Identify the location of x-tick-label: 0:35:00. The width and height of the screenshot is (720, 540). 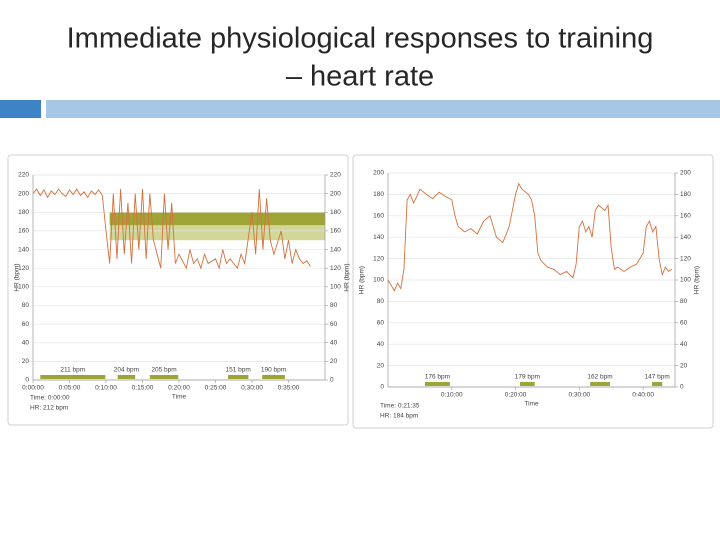
(289, 388).